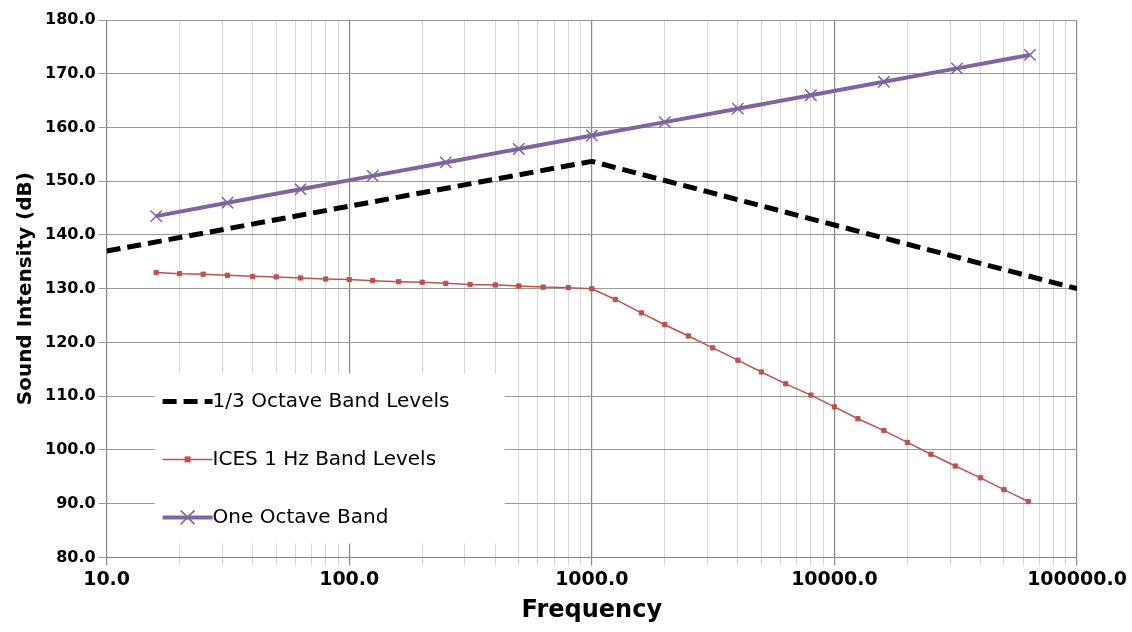 The height and width of the screenshot is (632, 1132). I want to click on x-axis-title: Frequency, so click(592, 608).